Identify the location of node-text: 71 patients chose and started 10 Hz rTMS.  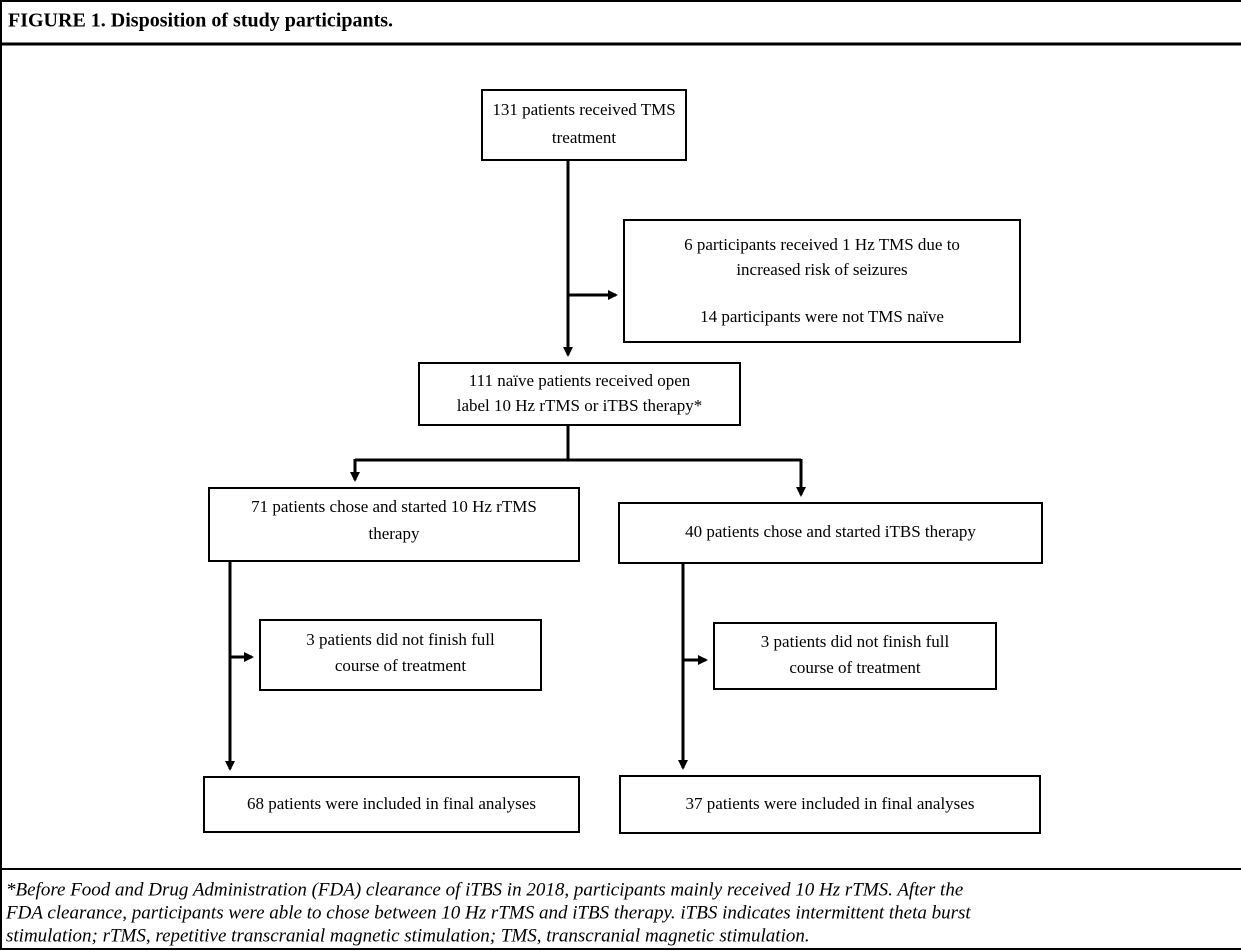
(394, 506).